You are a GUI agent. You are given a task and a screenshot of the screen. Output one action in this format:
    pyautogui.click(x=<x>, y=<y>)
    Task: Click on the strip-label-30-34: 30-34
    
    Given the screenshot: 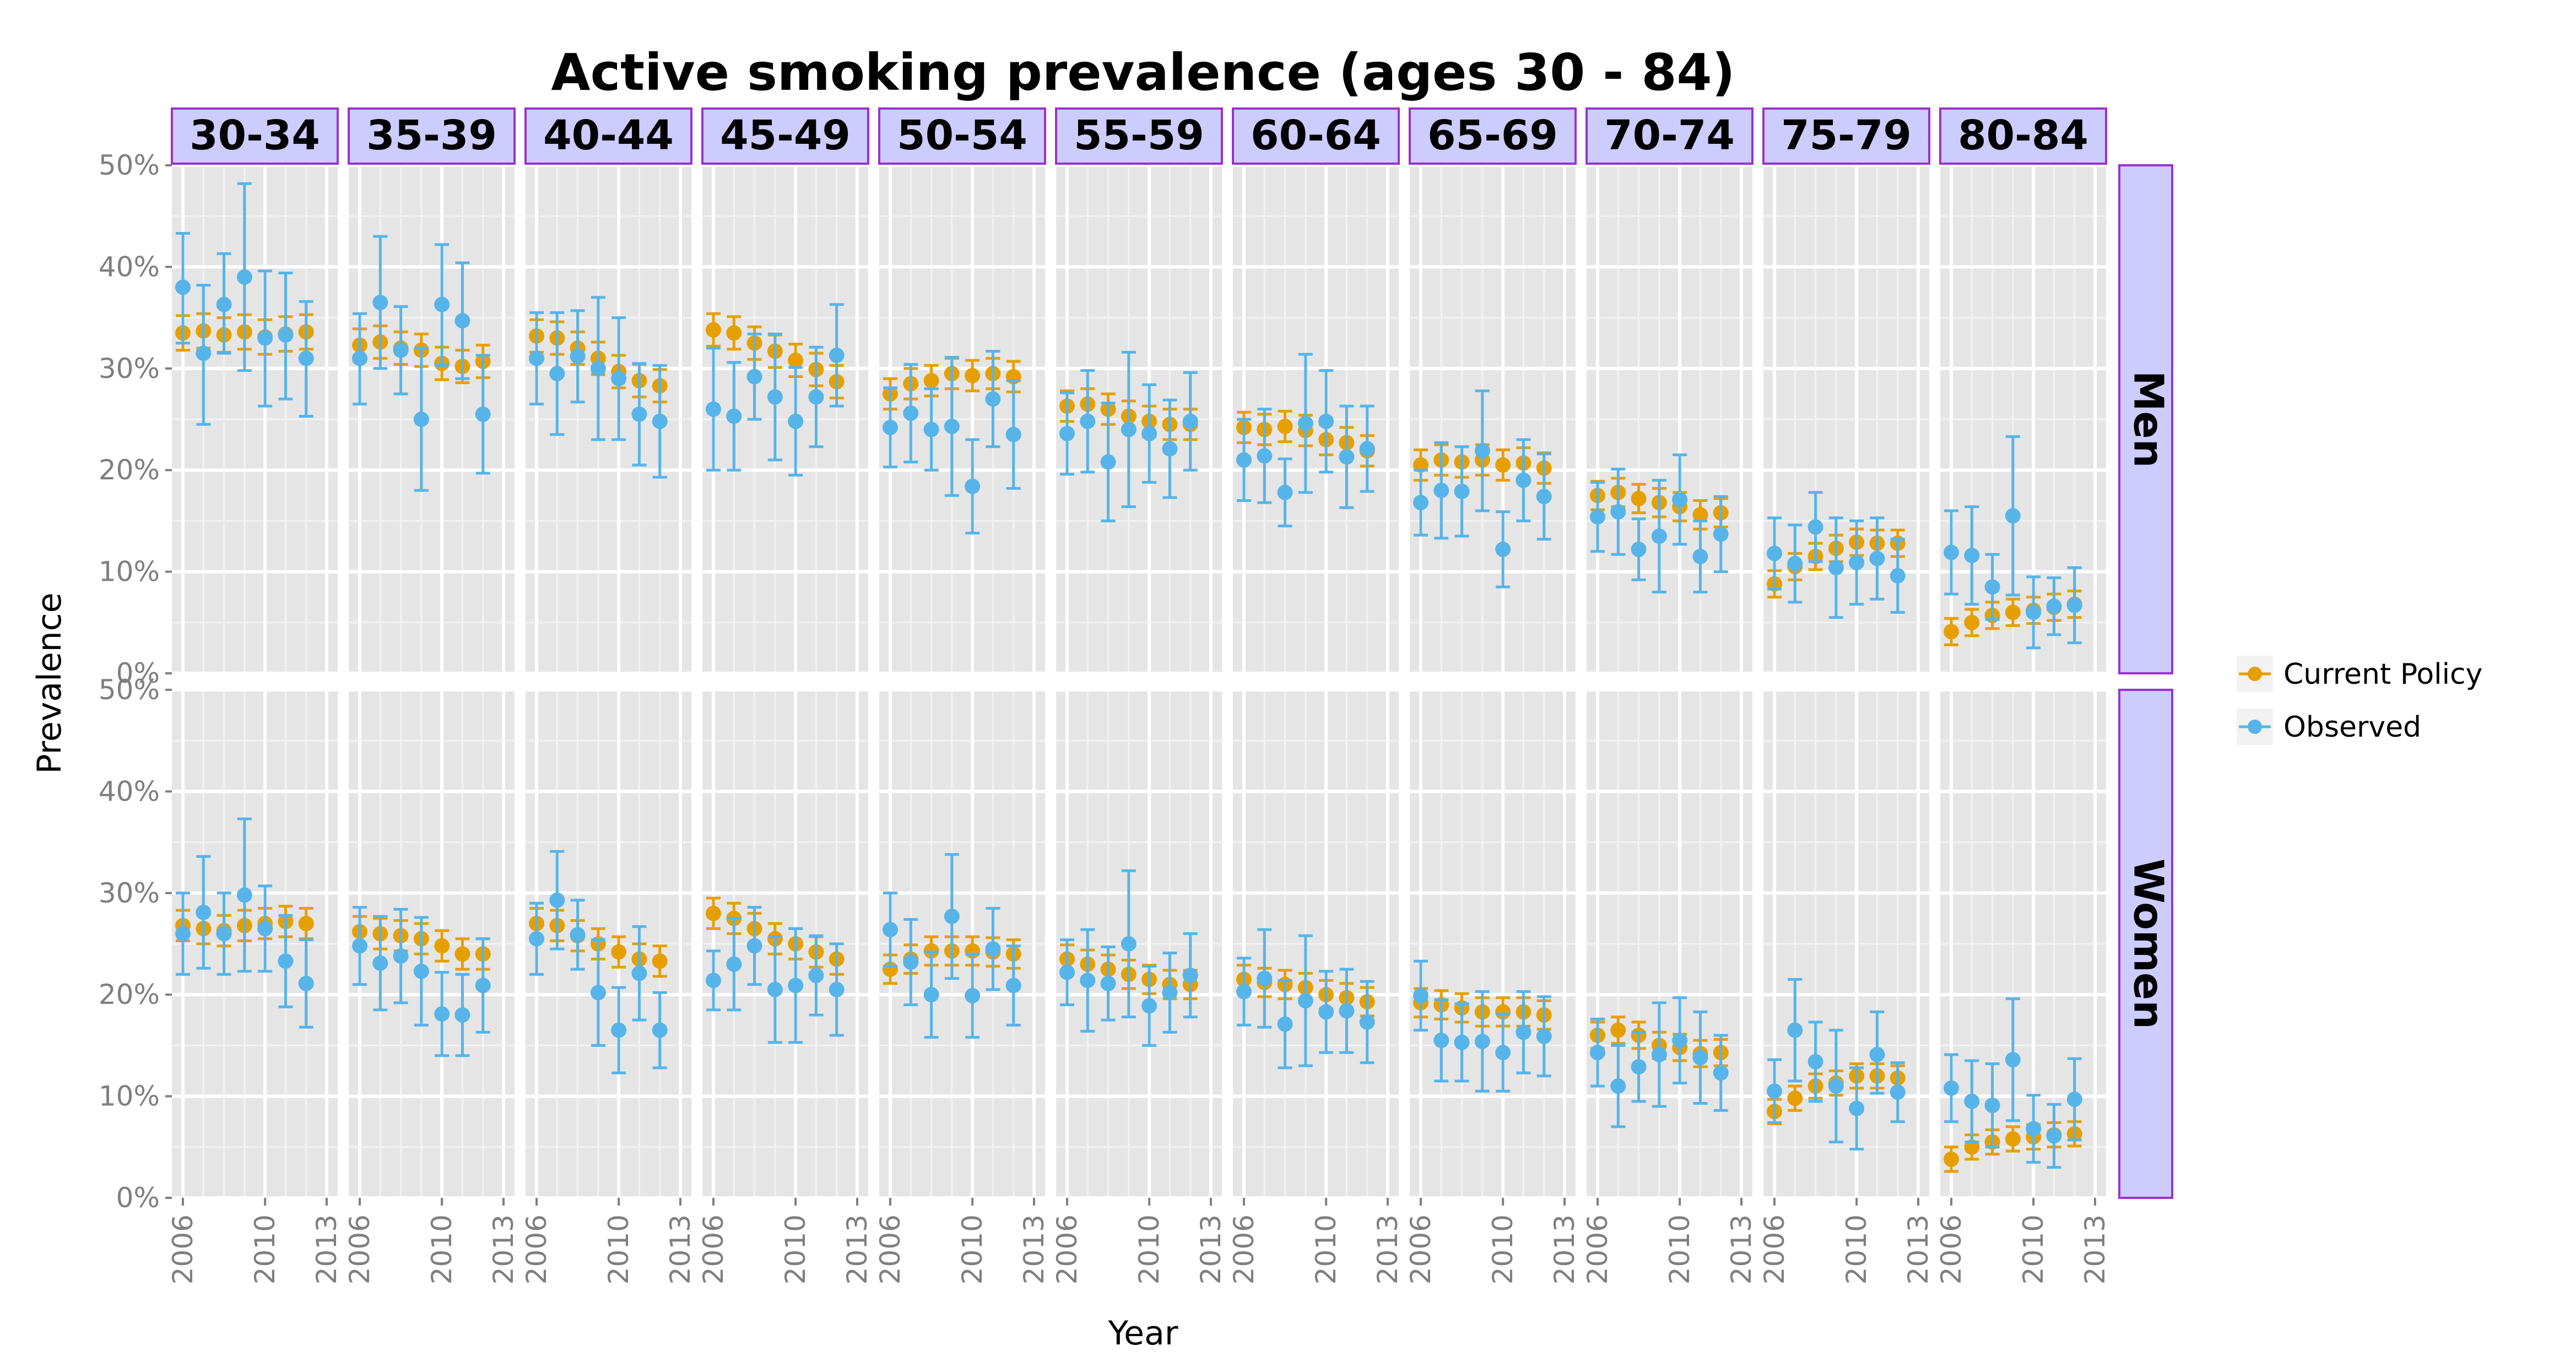 What is the action you would take?
    pyautogui.click(x=255, y=135)
    